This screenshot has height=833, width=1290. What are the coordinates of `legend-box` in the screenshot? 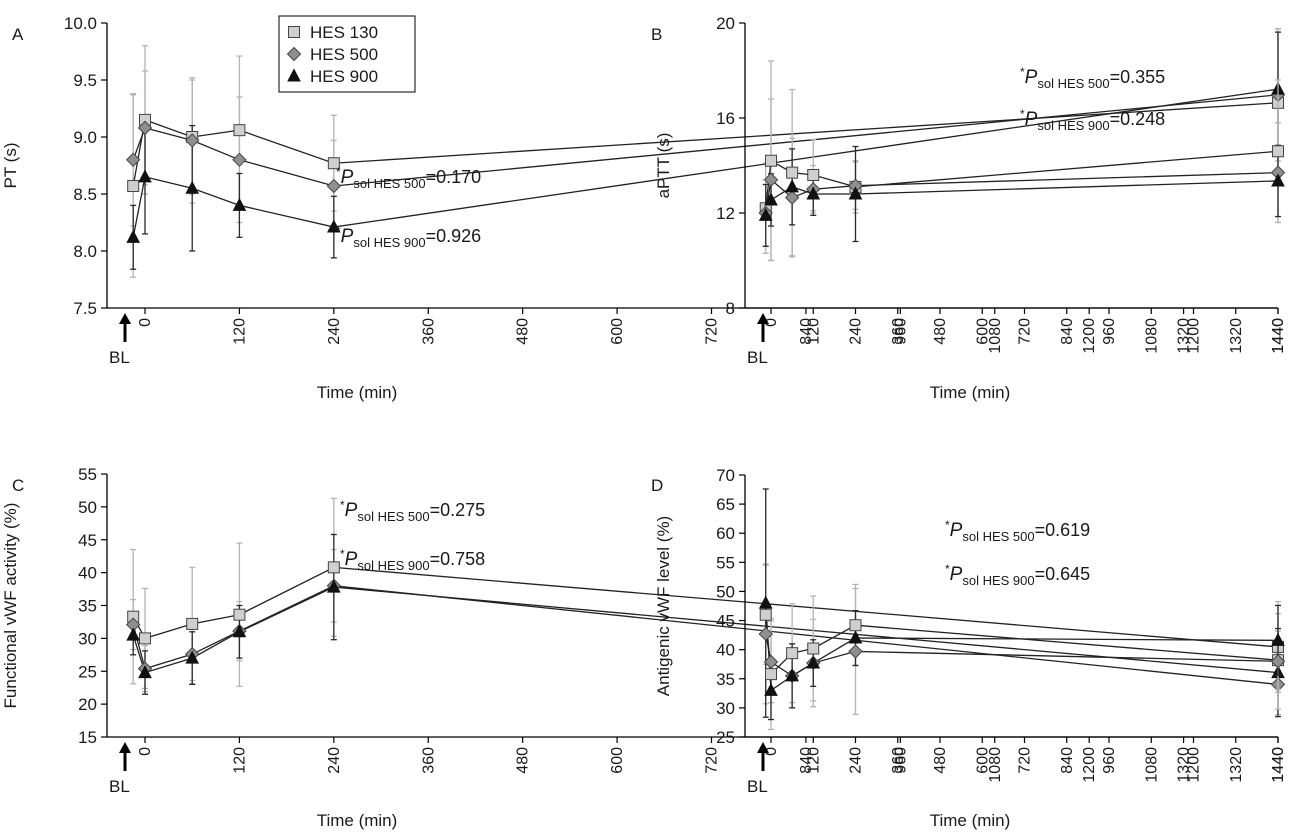 It's located at (347, 54).